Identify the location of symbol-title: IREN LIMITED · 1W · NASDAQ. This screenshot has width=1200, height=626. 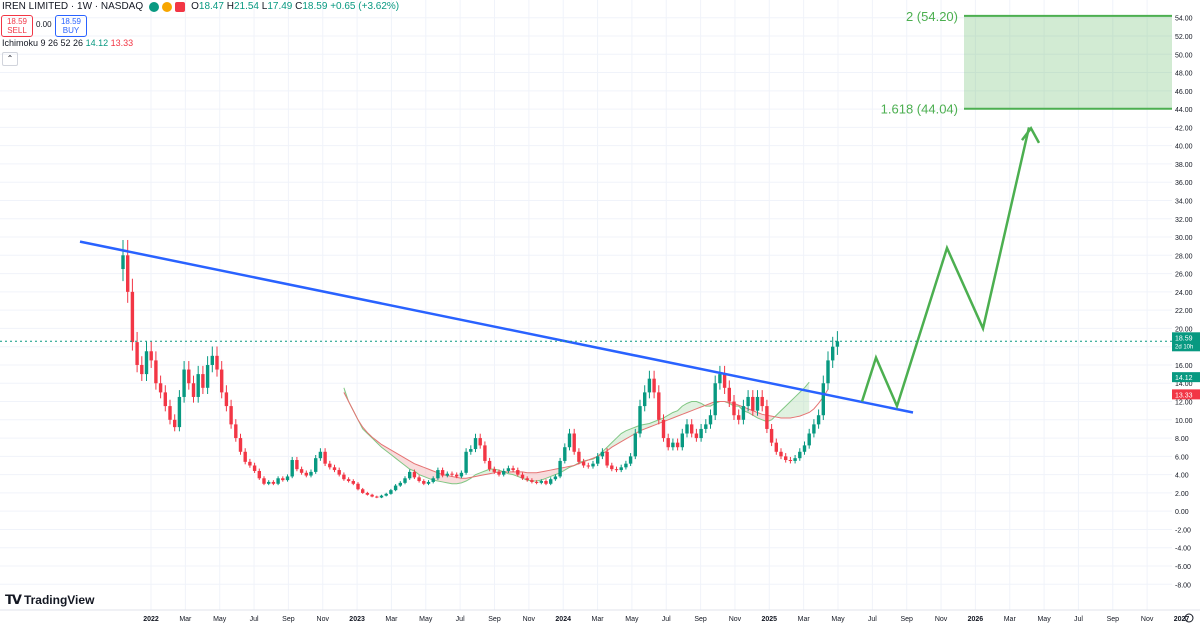
(73, 6).